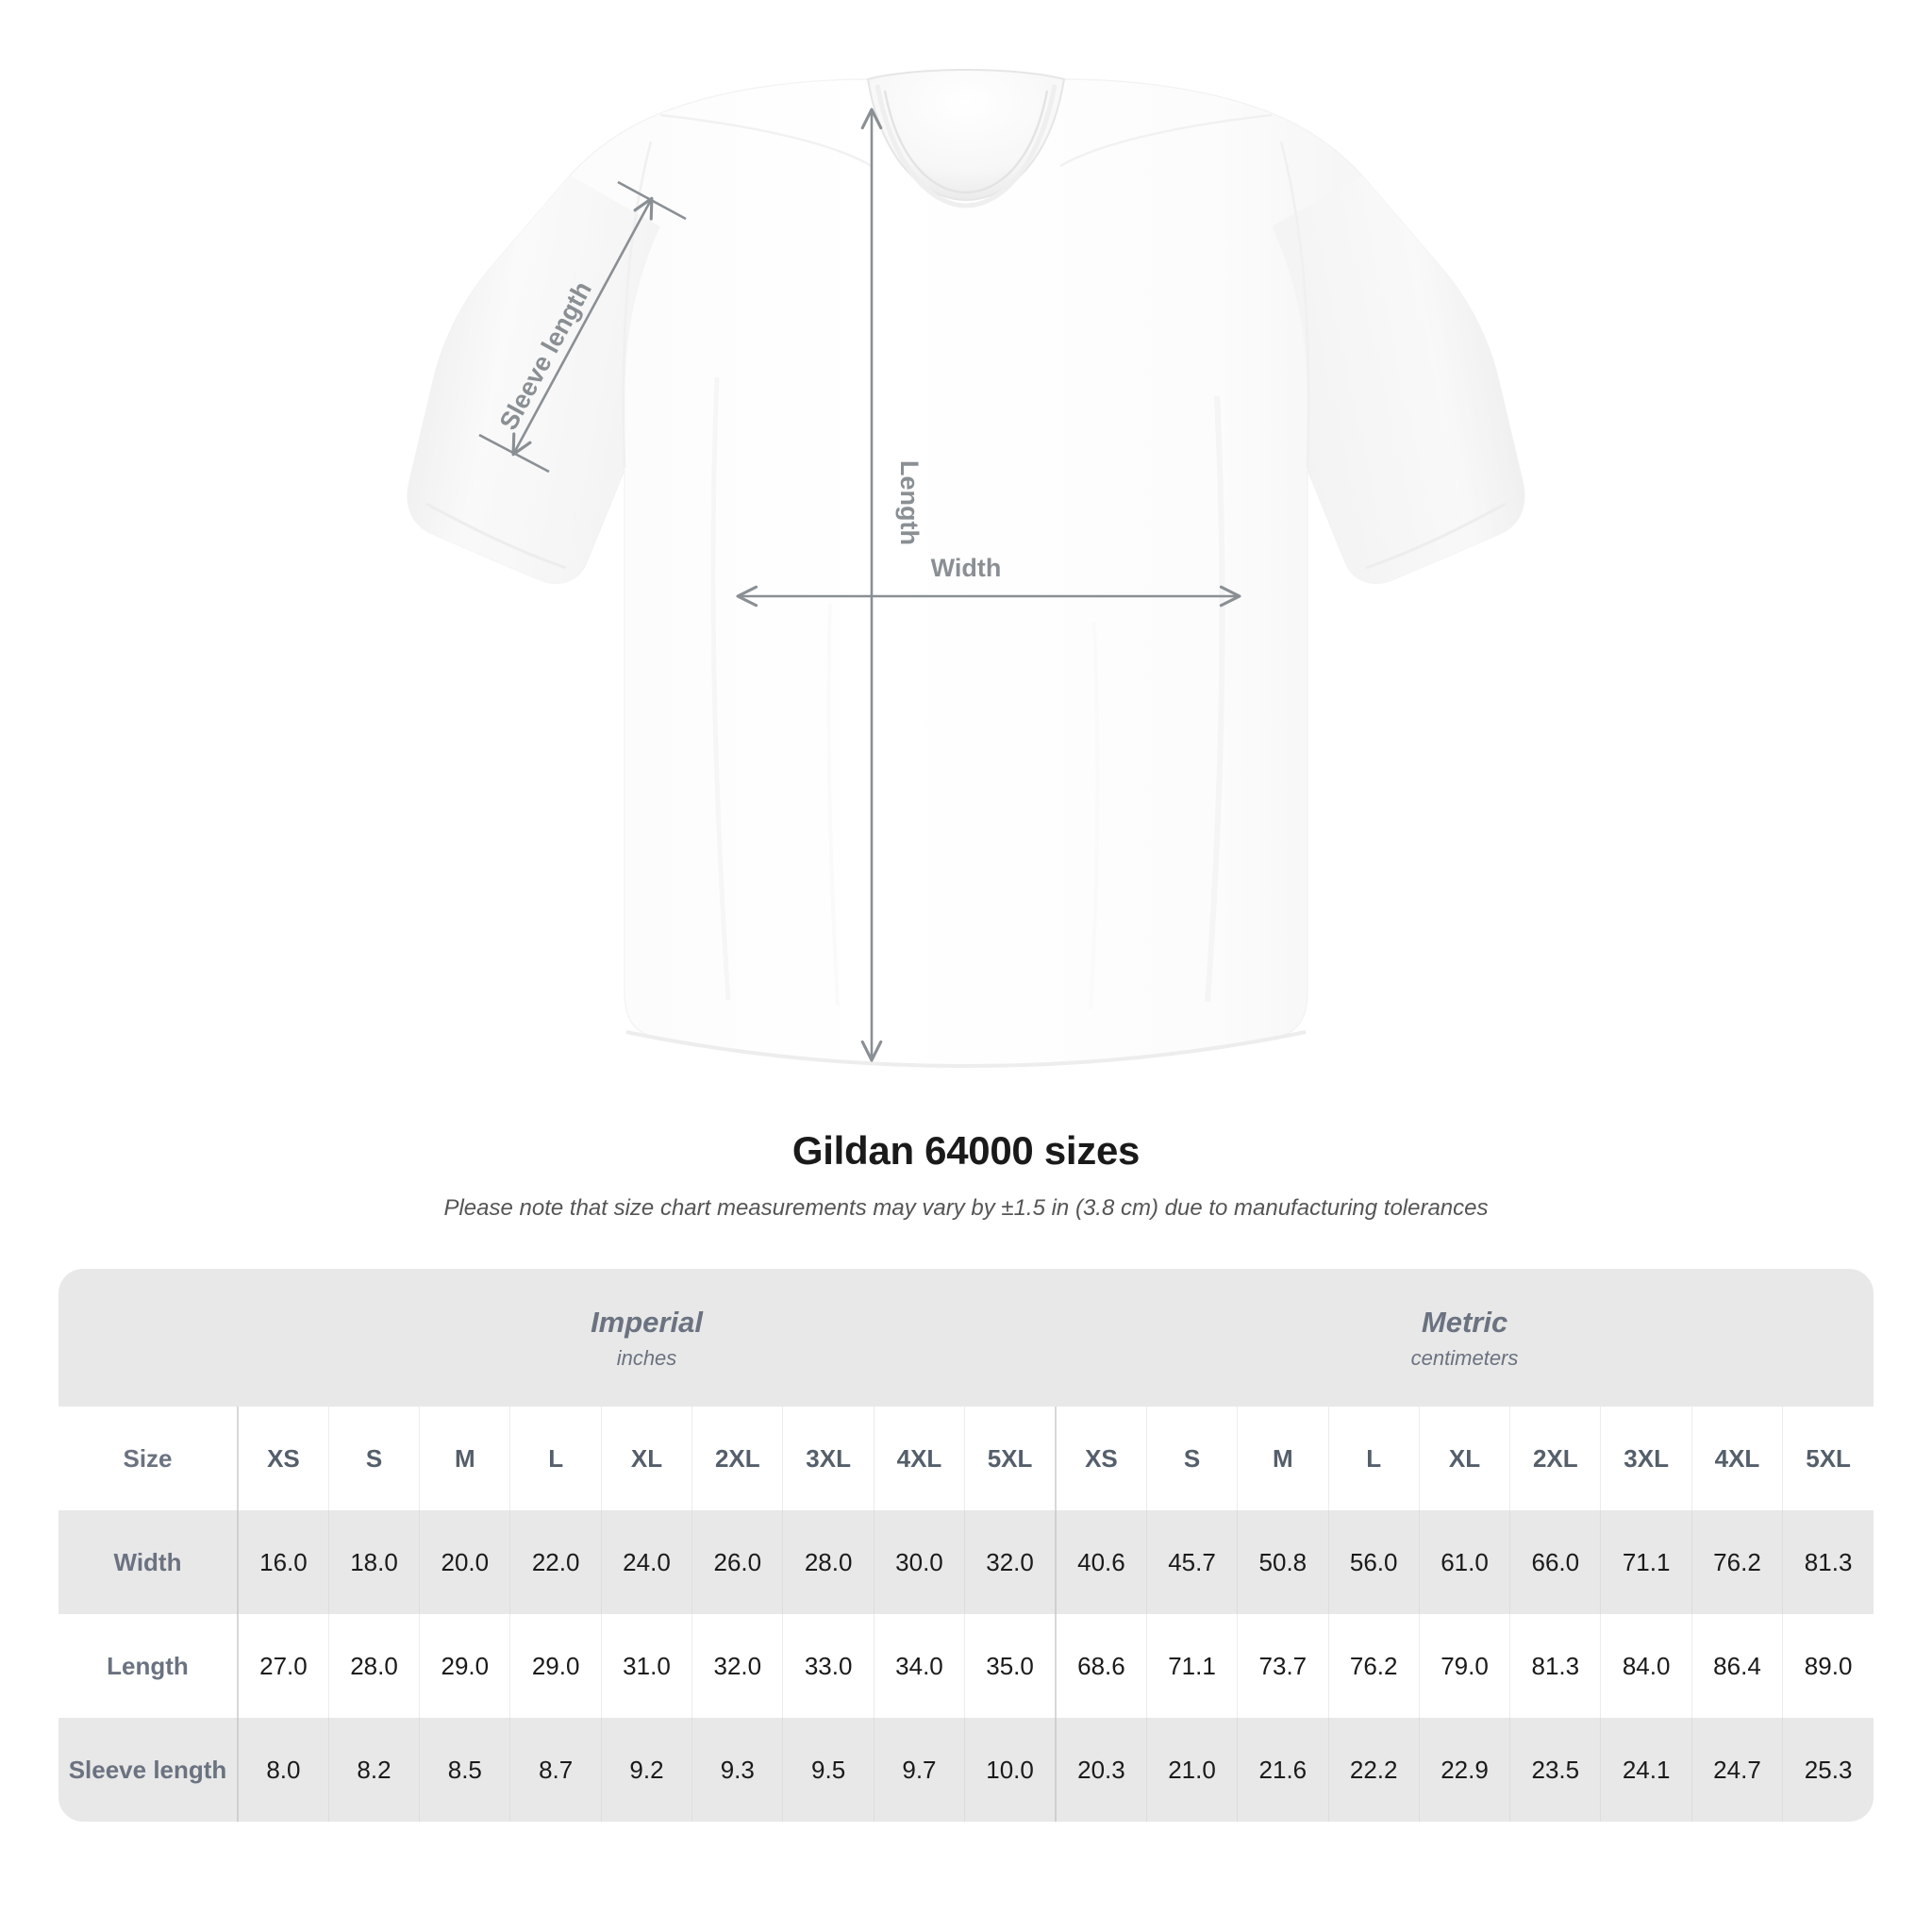  What do you see at coordinates (1646, 1666) in the screenshot?
I see `cell-length-metric-3xl: 84.0` at bounding box center [1646, 1666].